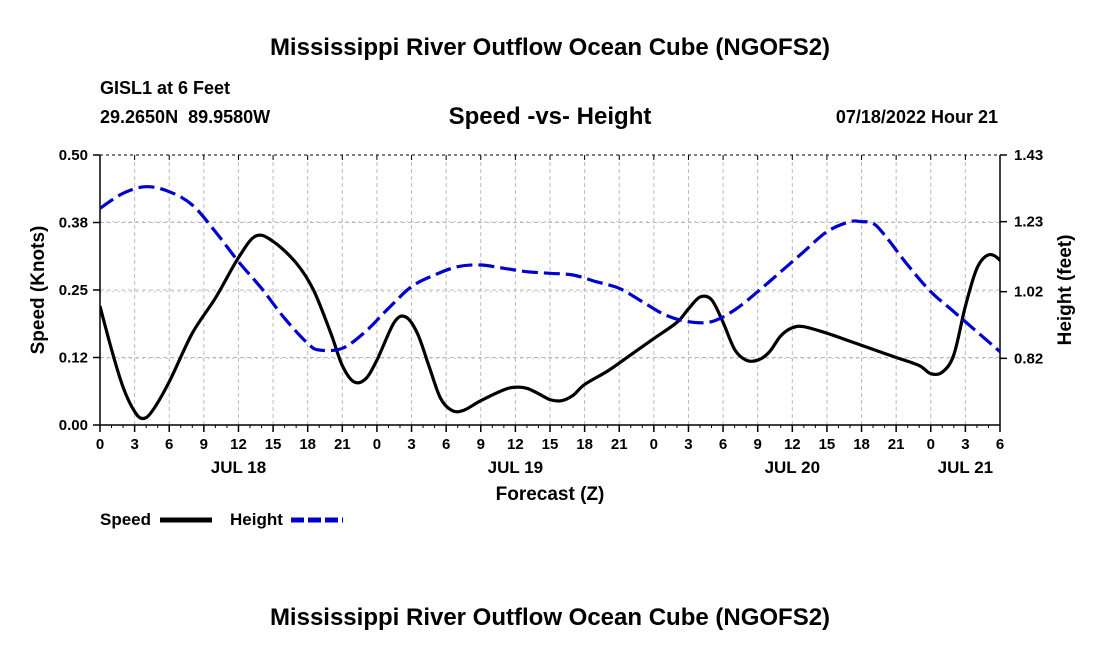 Image resolution: width=1100 pixels, height=650 pixels. Describe the element at coordinates (1028, 222) in the screenshot. I see `y-tick-label-right: 1.23` at that location.